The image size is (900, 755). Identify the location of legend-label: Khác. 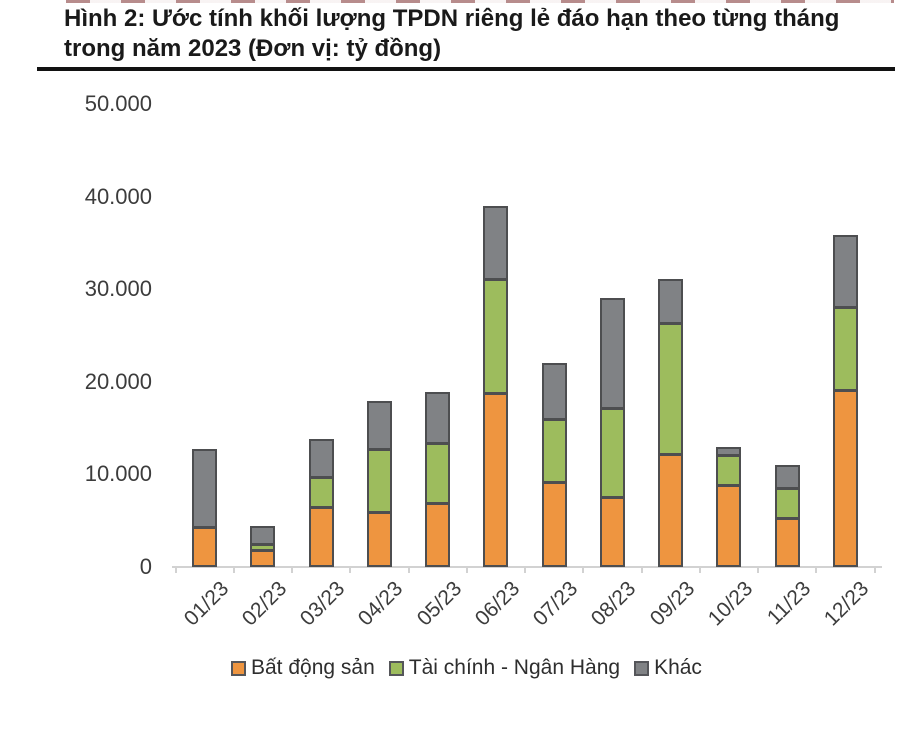
(678, 667).